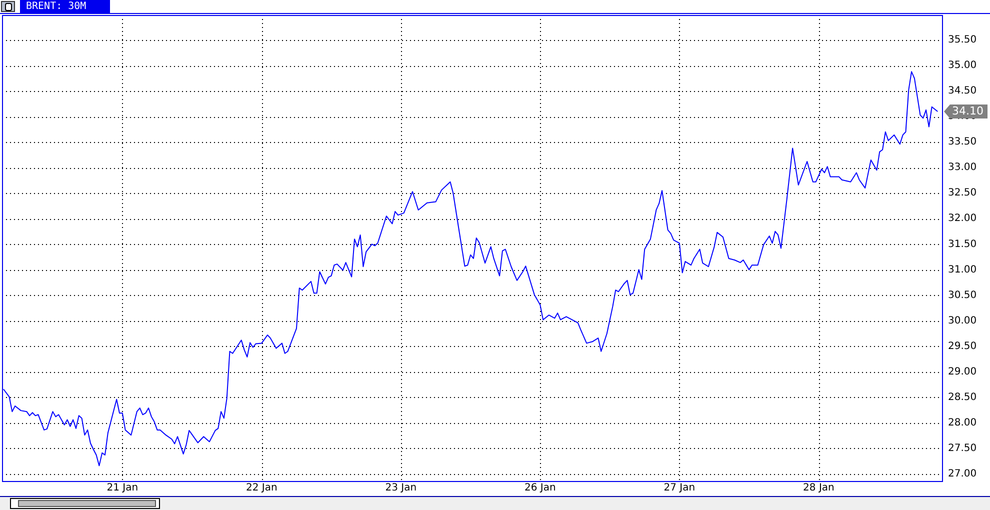 Image resolution: width=990 pixels, height=510 pixels. I want to click on x-tick-label: 27 Jan, so click(680, 488).